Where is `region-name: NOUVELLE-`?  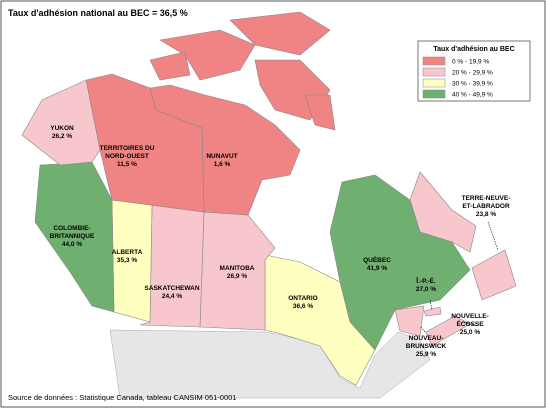 region-name: NOUVELLE- is located at coordinates (470, 316).